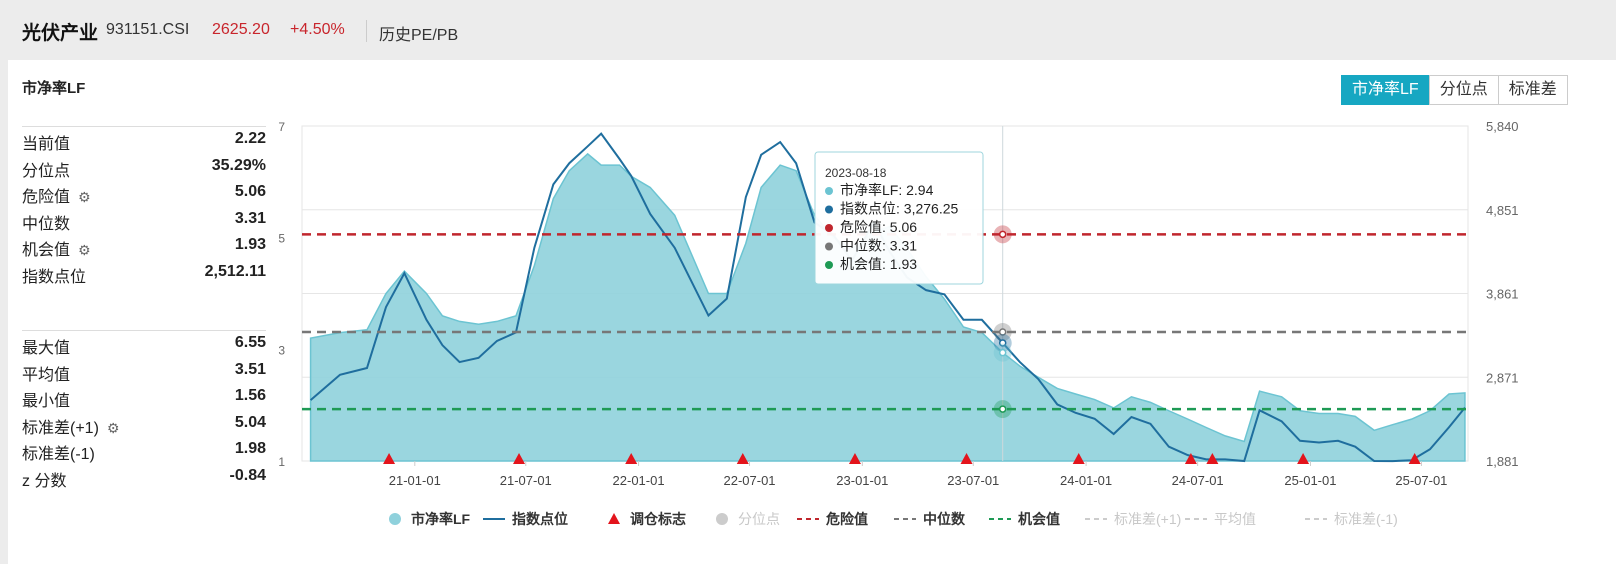 The image size is (1616, 564). I want to click on legend-item: 分位点, so click(748, 519).